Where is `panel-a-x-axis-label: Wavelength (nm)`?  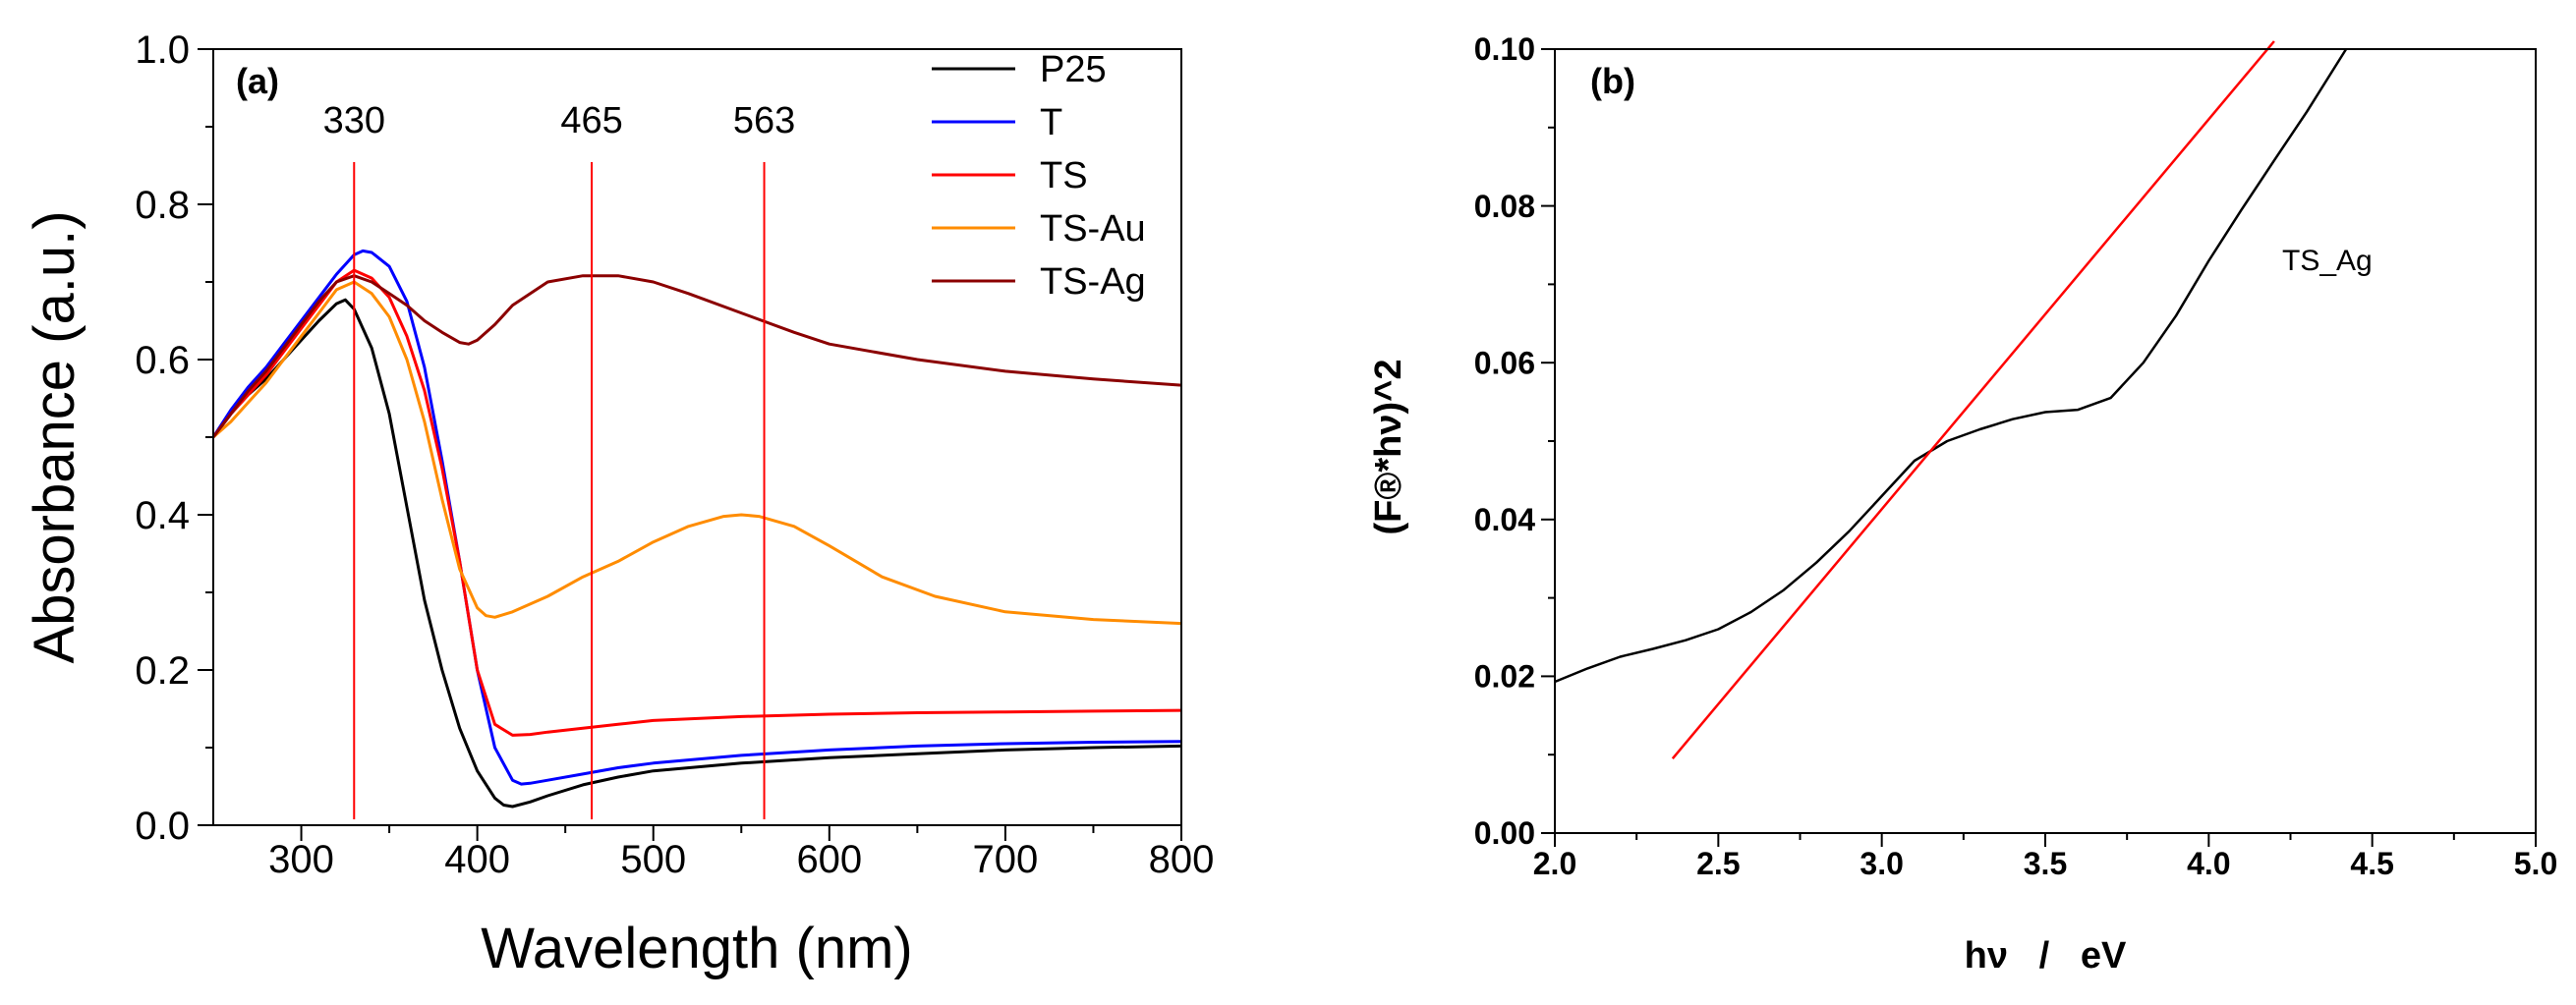
panel-a-x-axis-label: Wavelength (nm) is located at coordinates (696, 948).